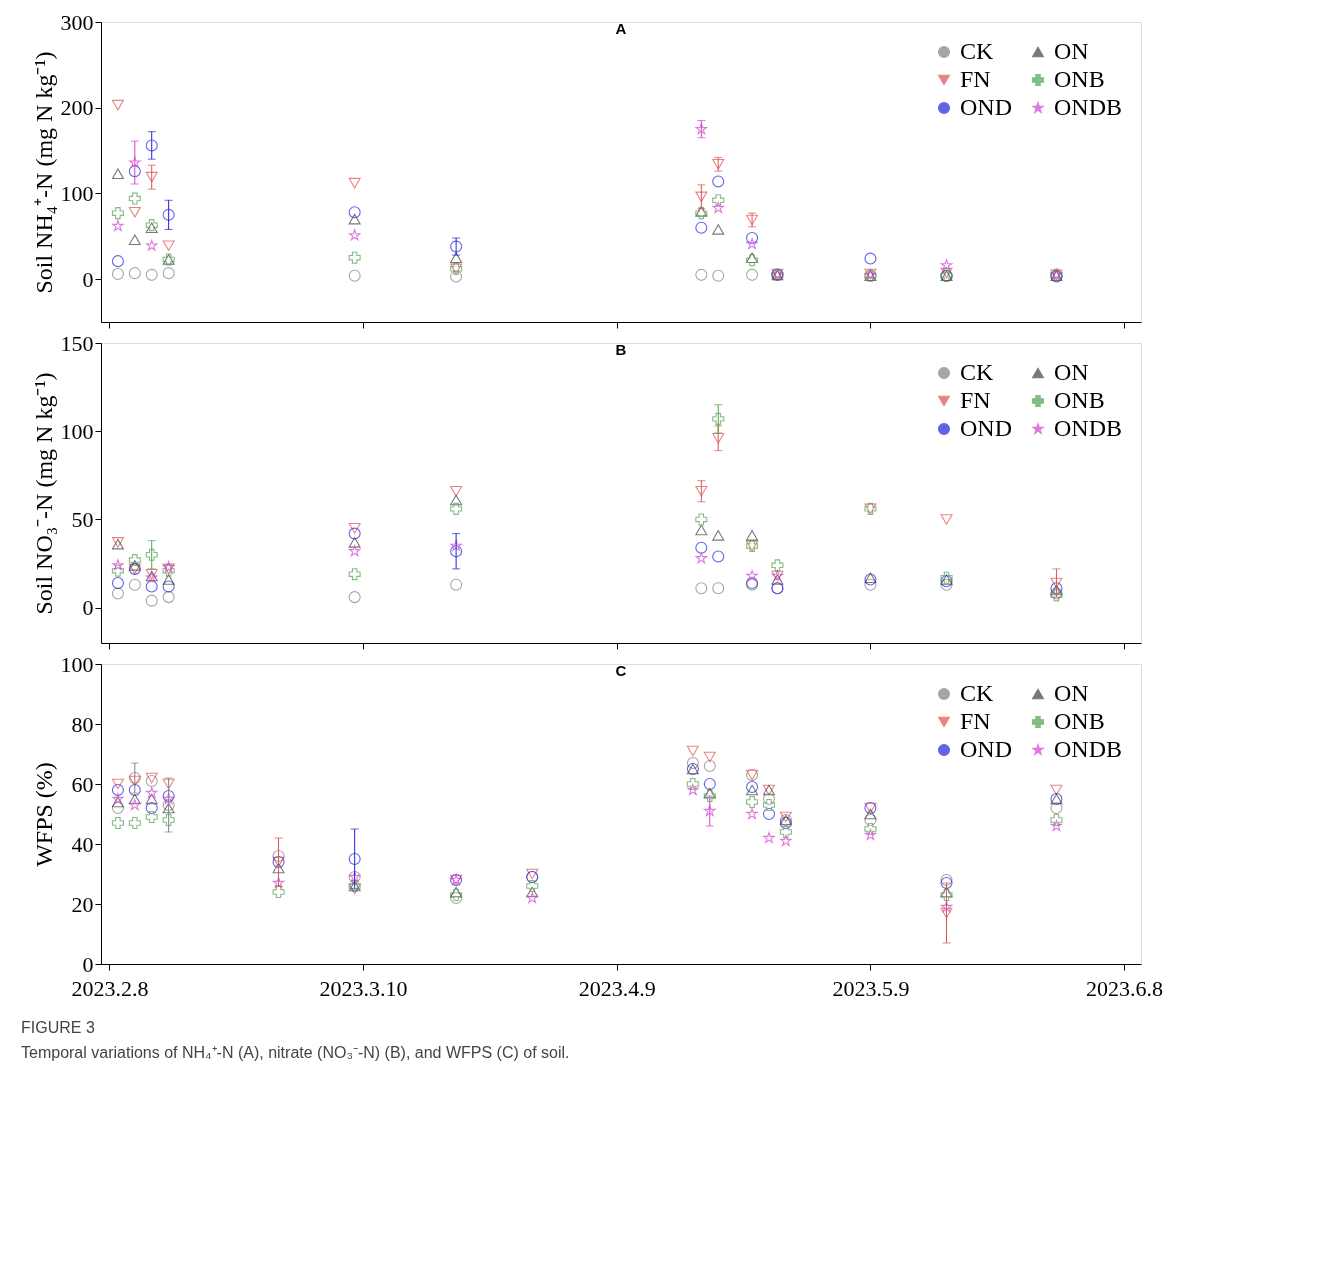 The width and height of the screenshot is (1325, 1272). I want to click on x-tick-label: 2023.2.8, so click(110, 988).